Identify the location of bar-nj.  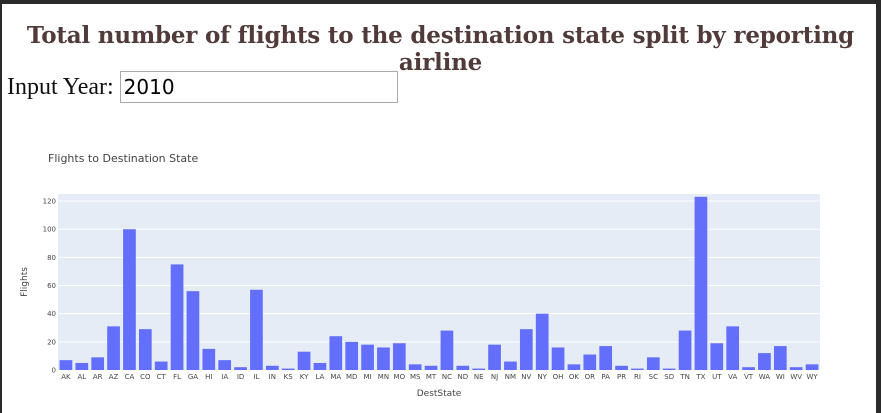
(494, 357).